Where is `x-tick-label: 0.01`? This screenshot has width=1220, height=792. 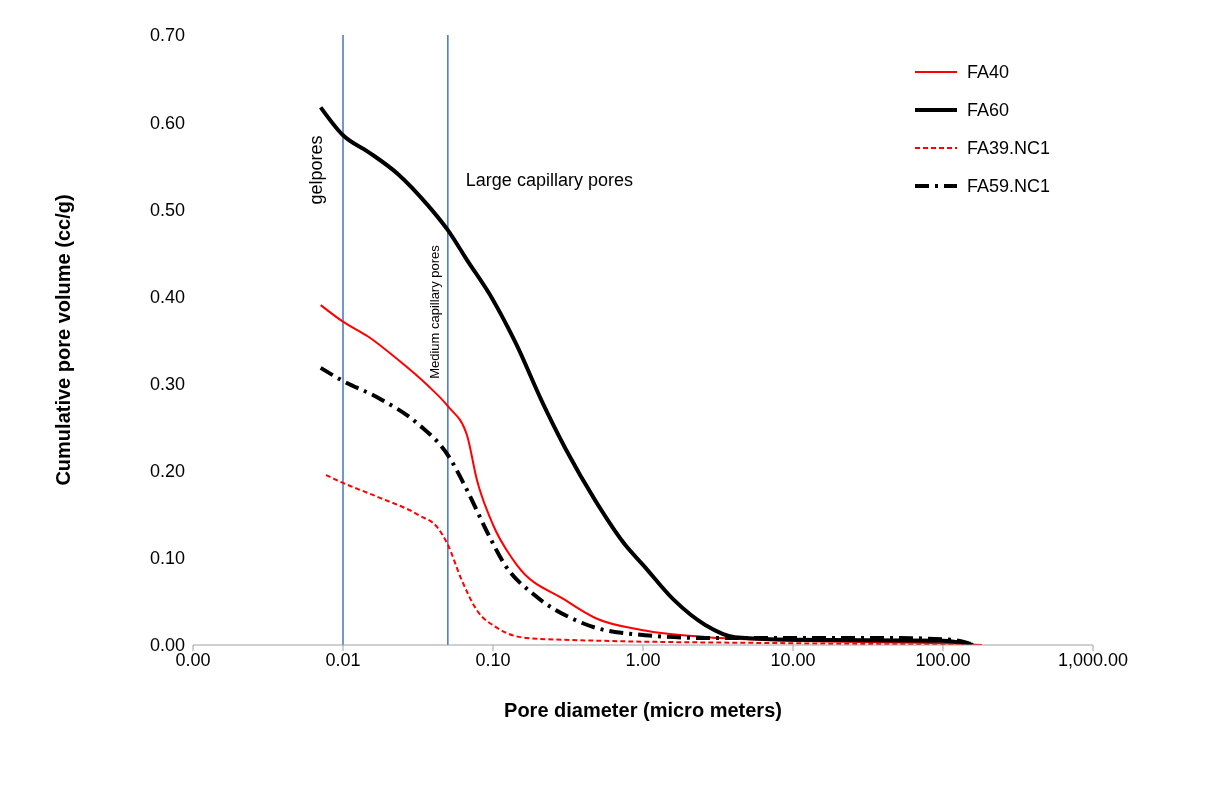 x-tick-label: 0.01 is located at coordinates (343, 659).